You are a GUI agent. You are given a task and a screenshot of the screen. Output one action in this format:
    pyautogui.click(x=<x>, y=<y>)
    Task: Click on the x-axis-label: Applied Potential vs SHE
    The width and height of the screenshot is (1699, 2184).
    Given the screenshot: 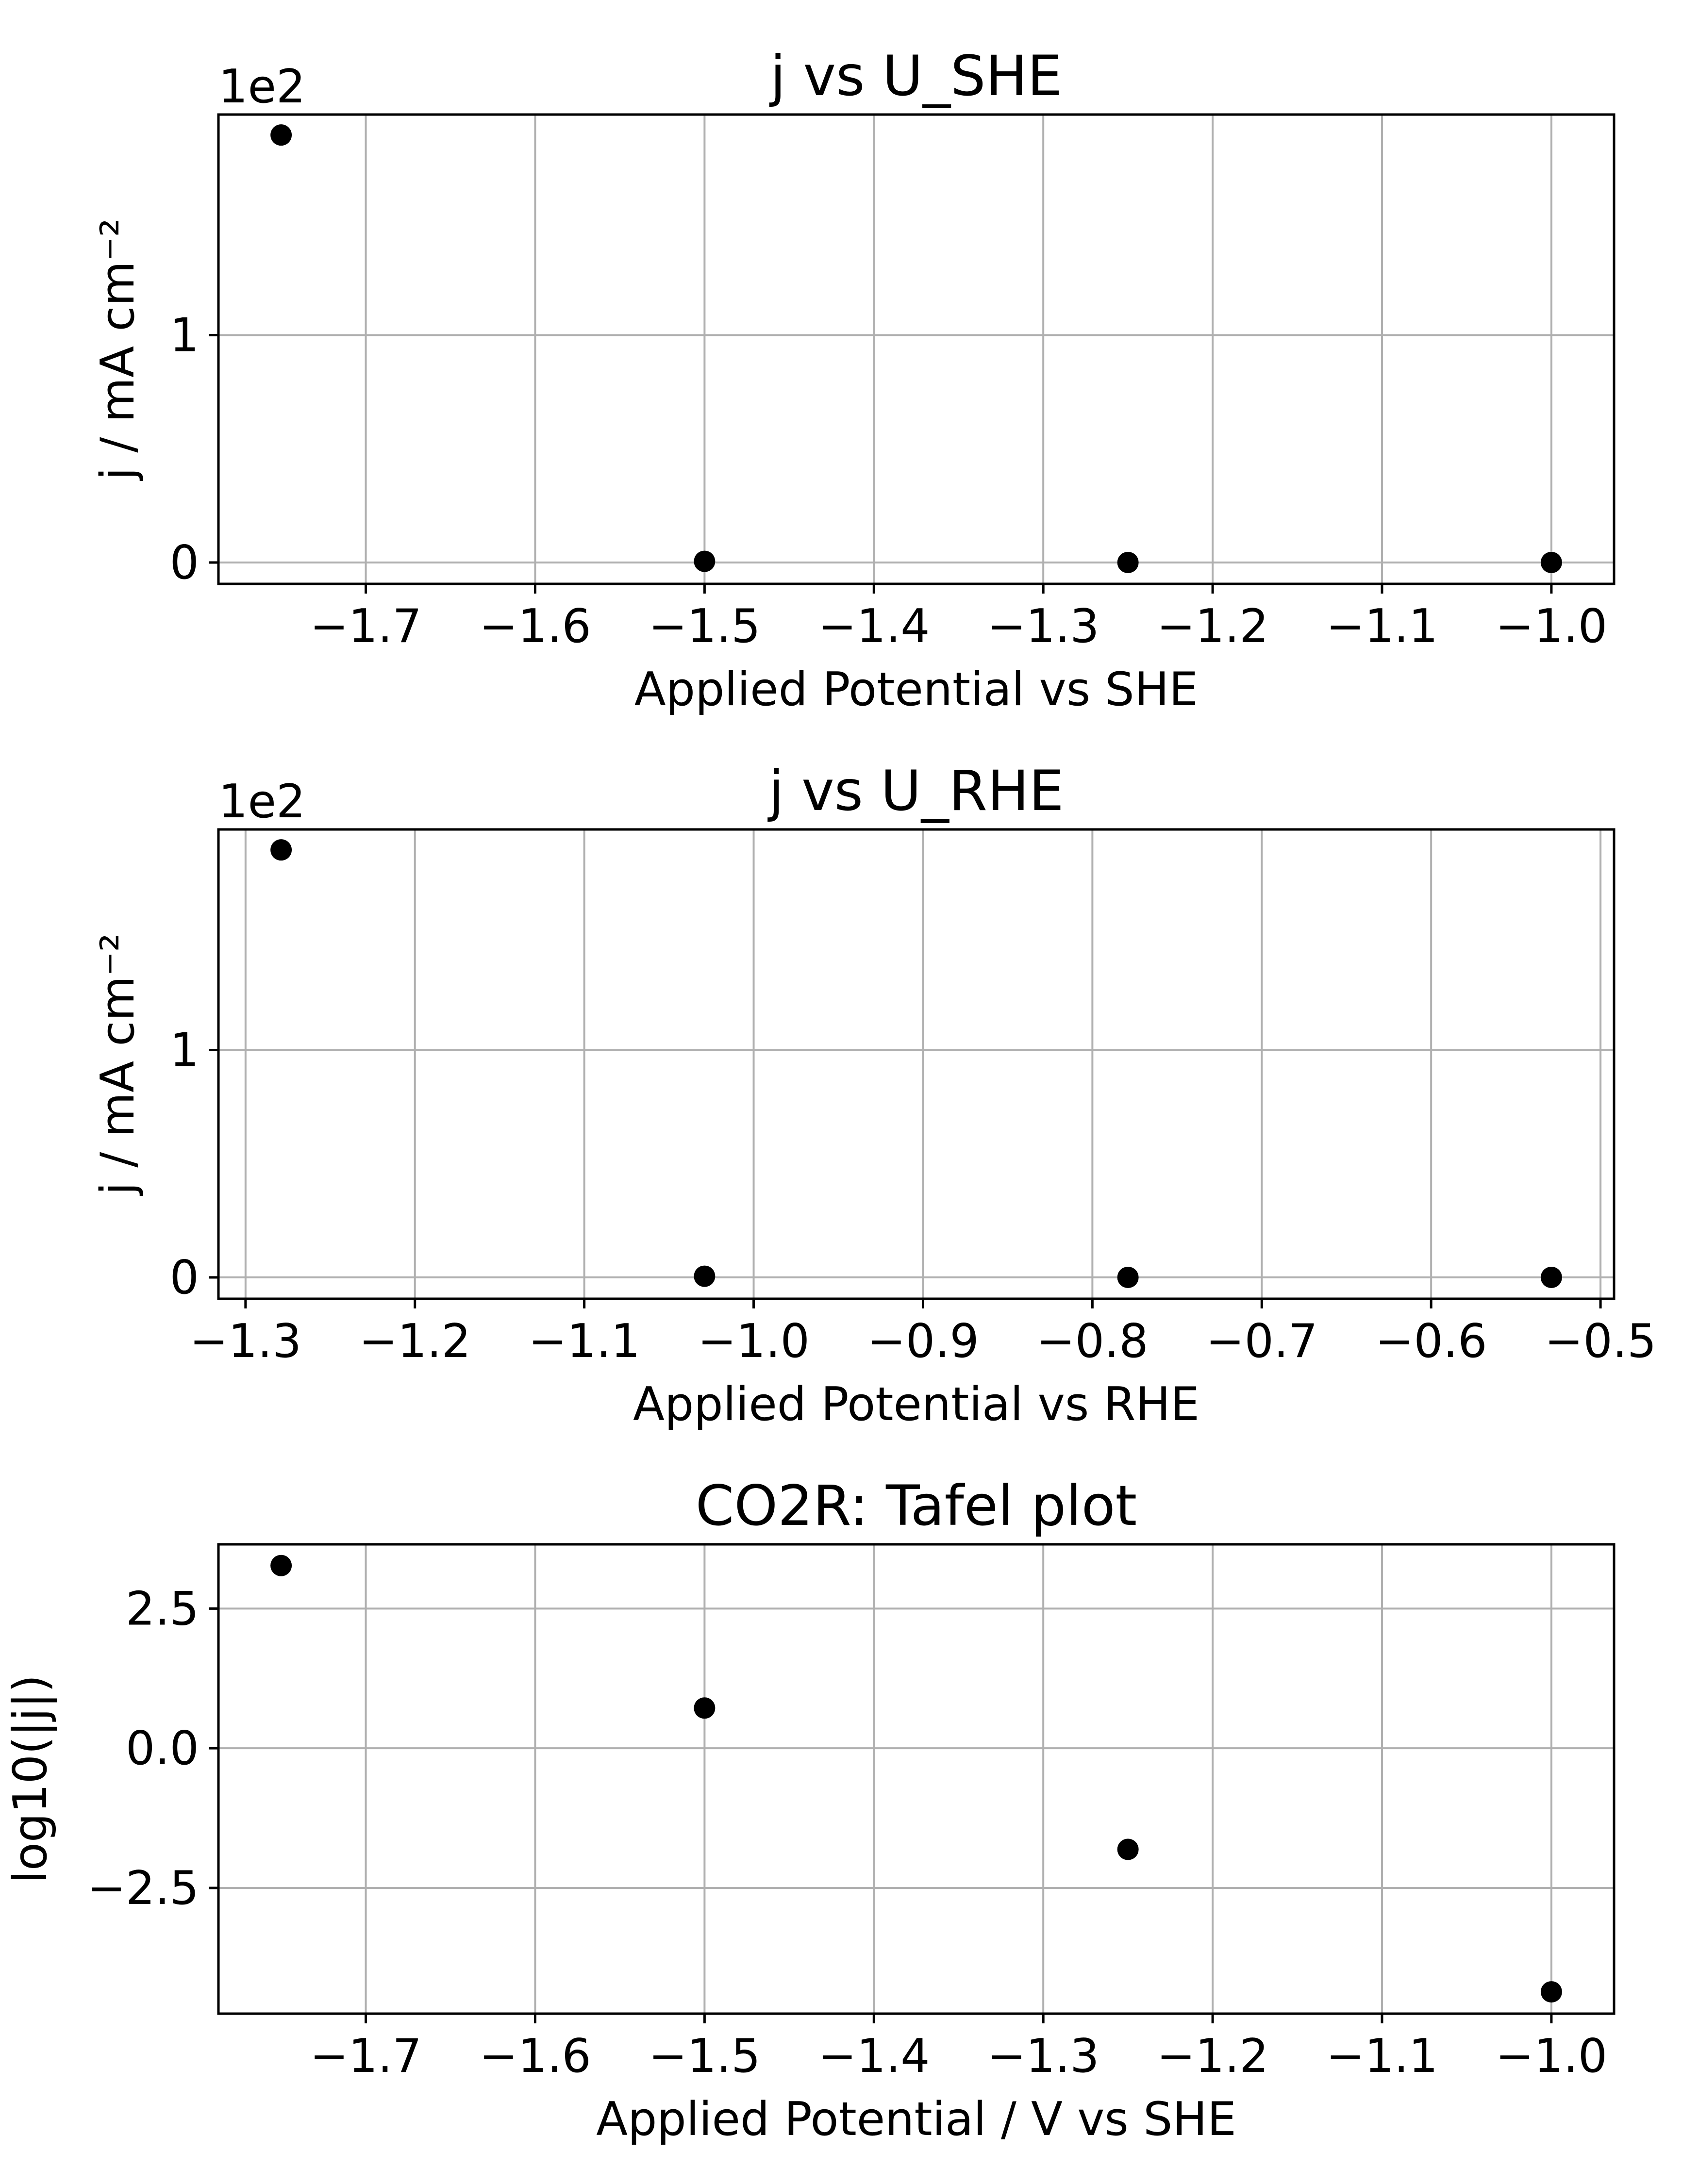 What is the action you would take?
    pyautogui.click(x=916, y=689)
    